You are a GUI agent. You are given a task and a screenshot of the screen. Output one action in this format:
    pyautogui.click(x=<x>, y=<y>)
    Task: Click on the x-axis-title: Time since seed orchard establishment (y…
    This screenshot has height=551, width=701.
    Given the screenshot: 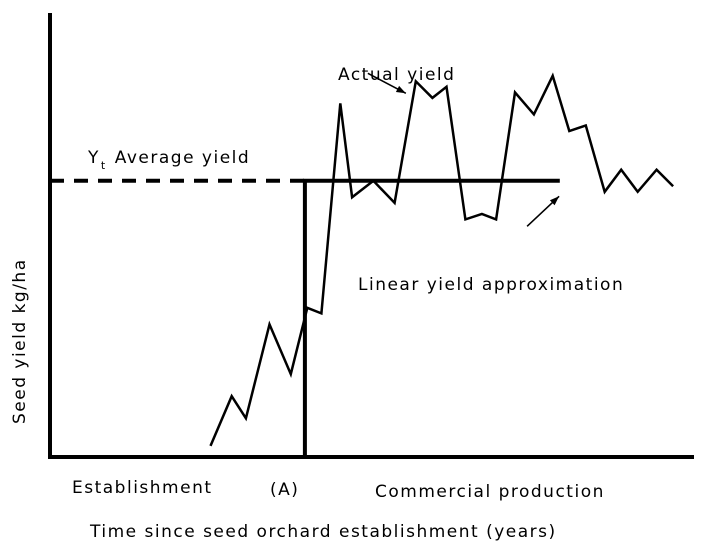 What is the action you would take?
    pyautogui.click(x=323, y=532)
    